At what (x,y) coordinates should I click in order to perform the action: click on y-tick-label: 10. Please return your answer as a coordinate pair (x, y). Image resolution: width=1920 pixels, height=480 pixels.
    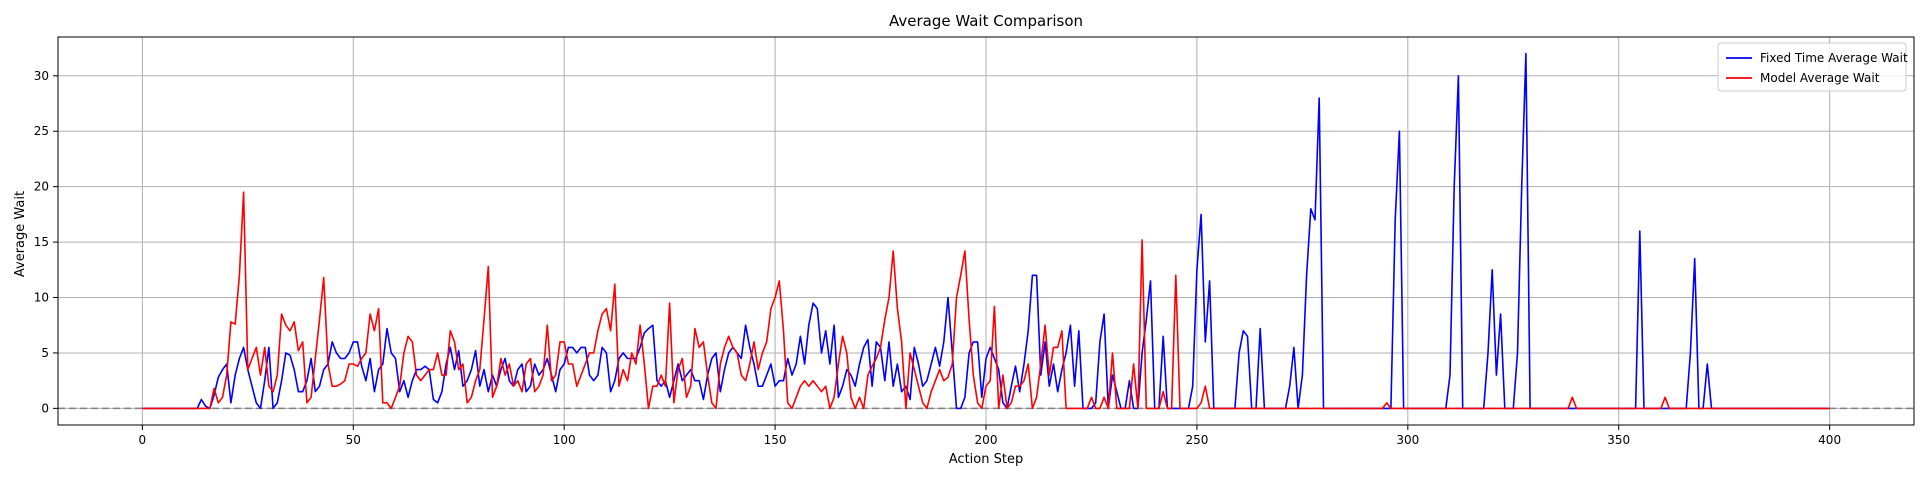
    Looking at the image, I should click on (41, 298).